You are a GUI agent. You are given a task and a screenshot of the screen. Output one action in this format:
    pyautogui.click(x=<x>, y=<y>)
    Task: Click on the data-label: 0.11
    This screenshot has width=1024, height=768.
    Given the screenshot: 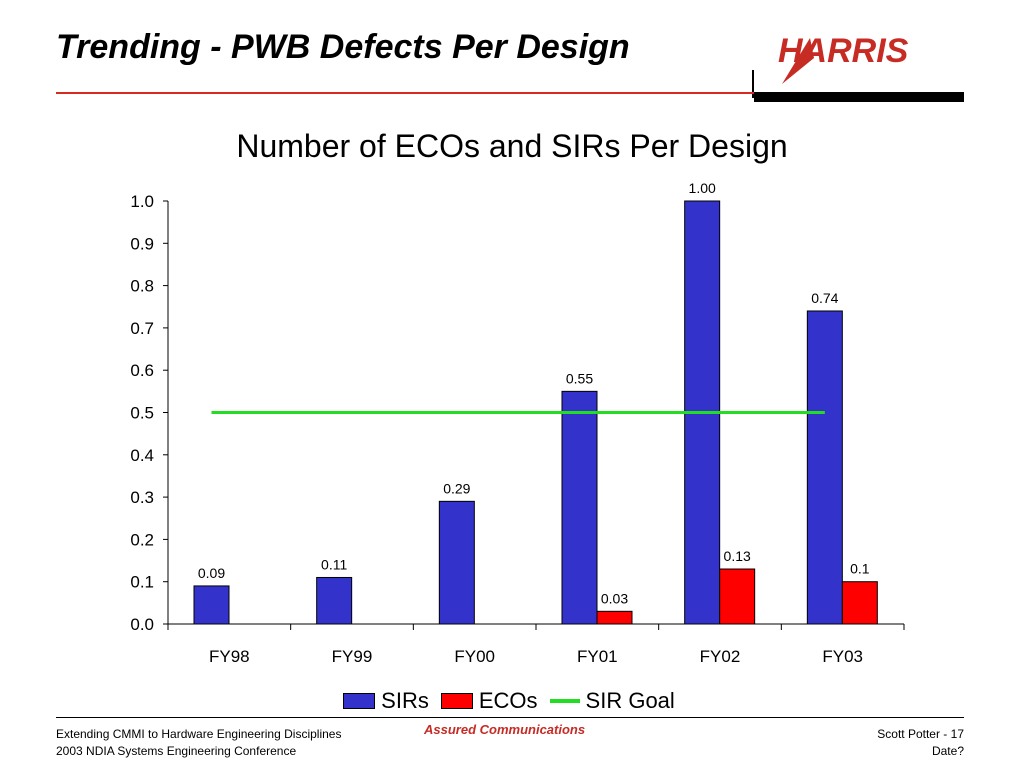 What is the action you would take?
    pyautogui.click(x=334, y=564)
    